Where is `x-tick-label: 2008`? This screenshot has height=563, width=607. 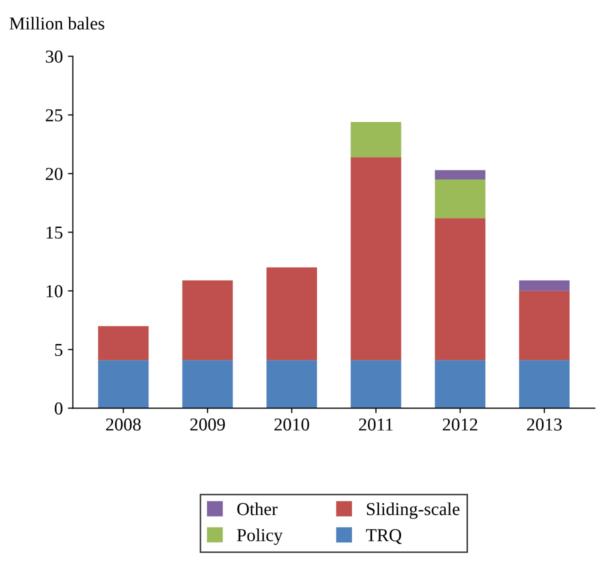
x-tick-label: 2008 is located at coordinates (123, 424).